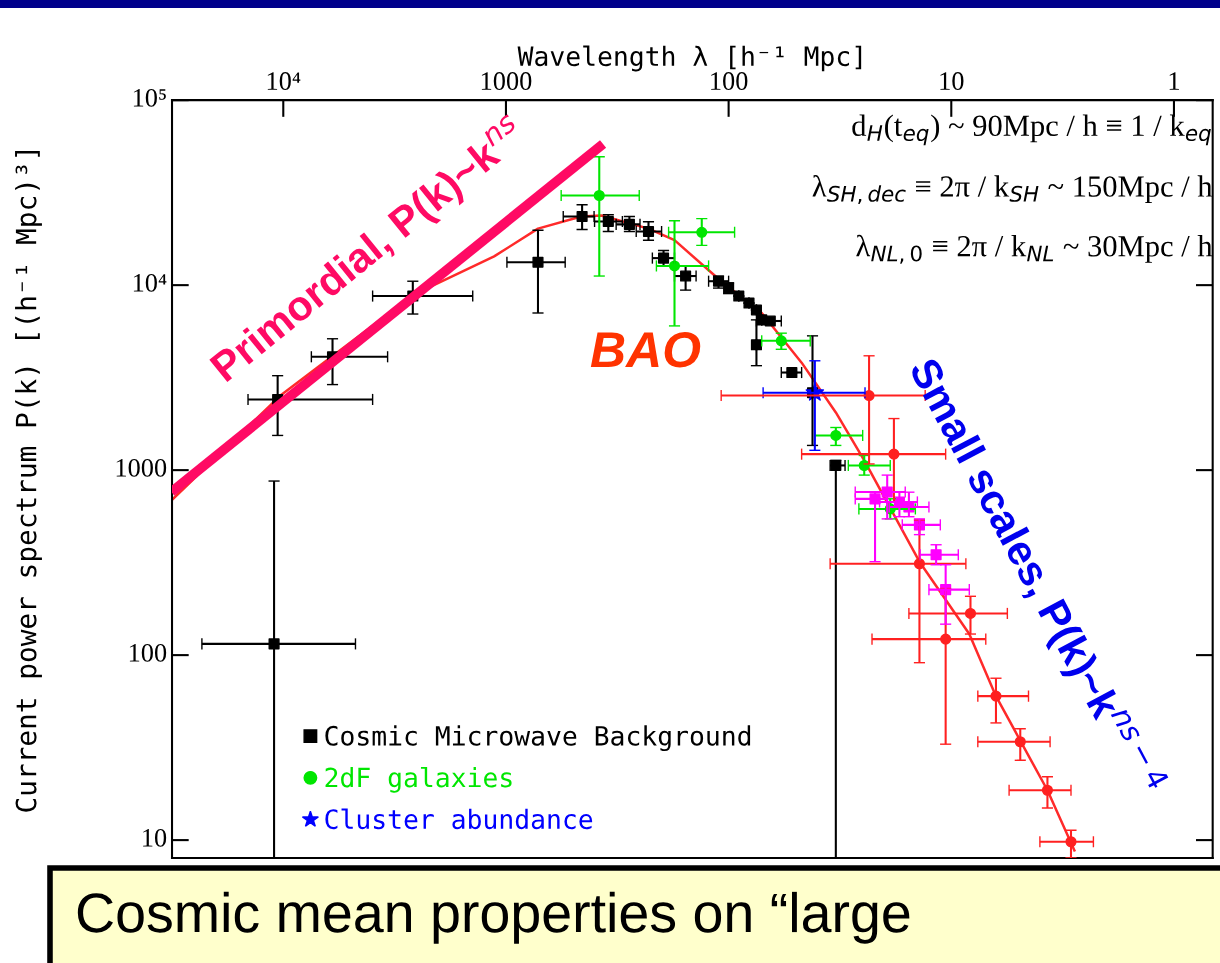 The width and height of the screenshot is (1220, 963). Describe the element at coordinates (952, 81) in the screenshot. I see `x-tick-label: 10` at that location.